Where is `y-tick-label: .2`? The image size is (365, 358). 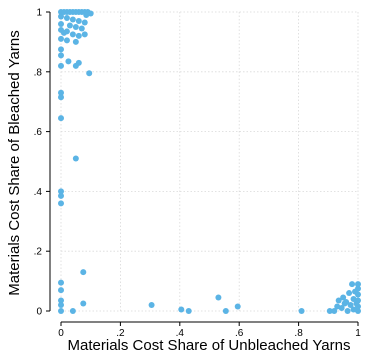
y-tick-label: .2 is located at coordinates (38, 252).